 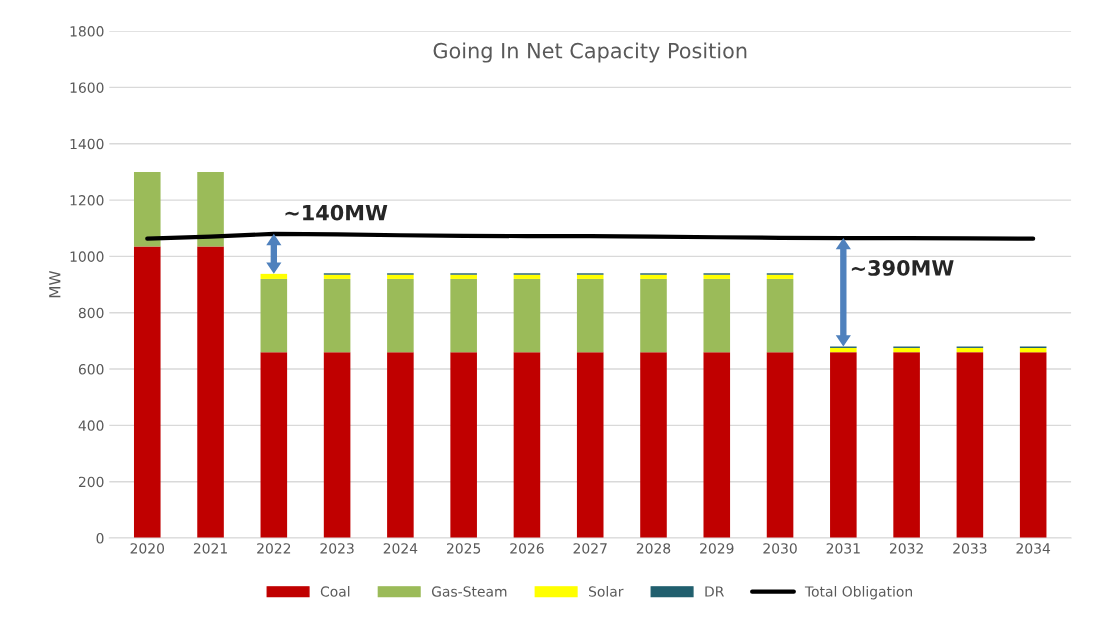 I want to click on x-tick-label: 2024, so click(x=400, y=548).